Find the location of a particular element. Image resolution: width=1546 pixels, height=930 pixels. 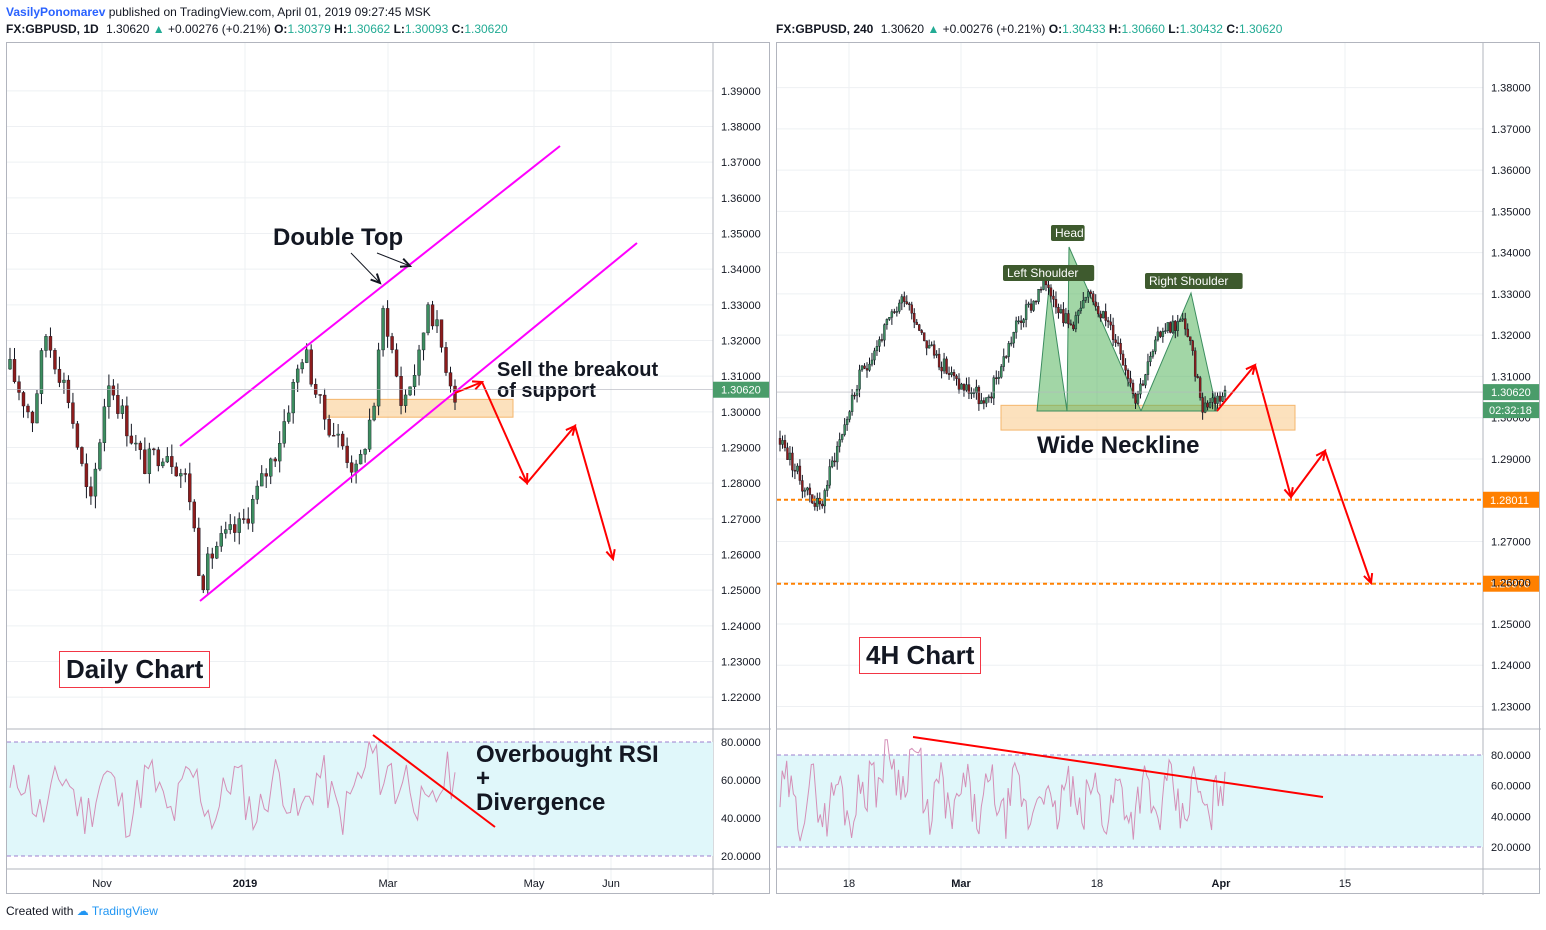

projection-path is located at coordinates (1313, 474).